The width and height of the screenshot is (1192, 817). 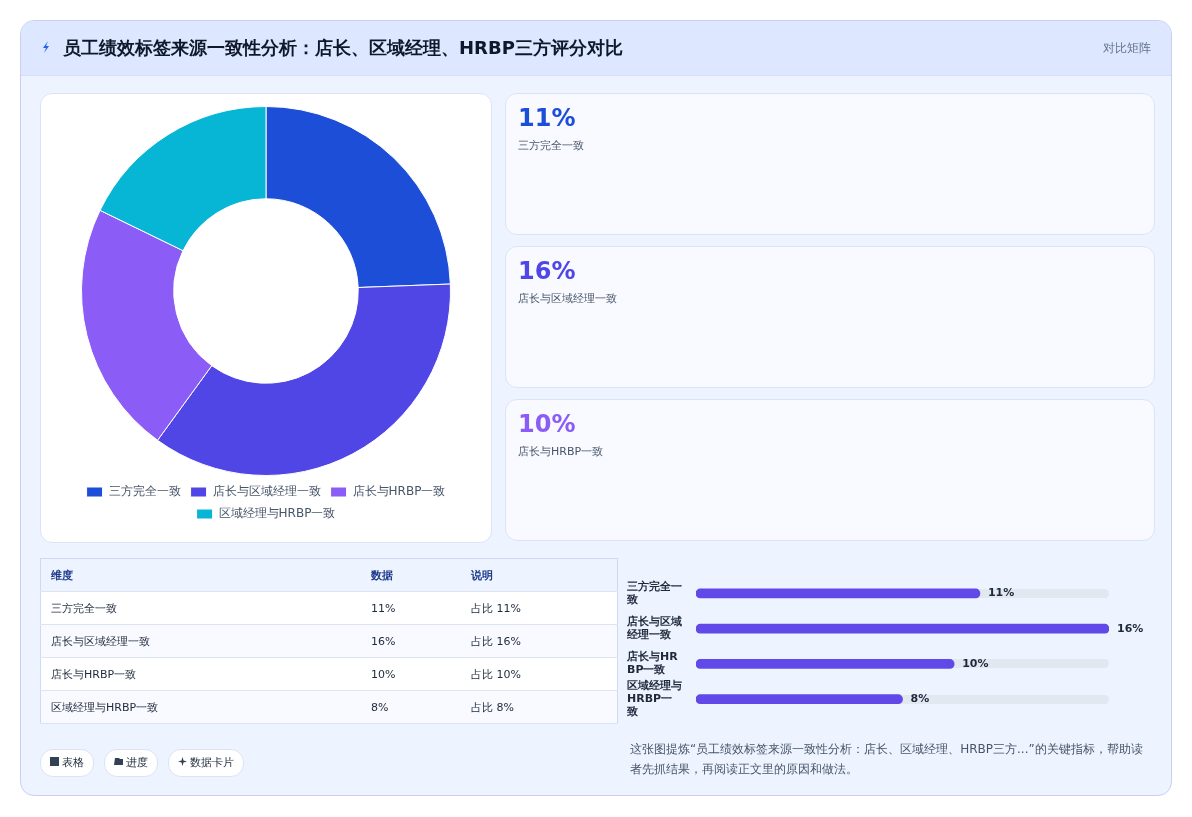 I want to click on y-tick-label: 店长与HRBP一致, so click(x=652, y=663).